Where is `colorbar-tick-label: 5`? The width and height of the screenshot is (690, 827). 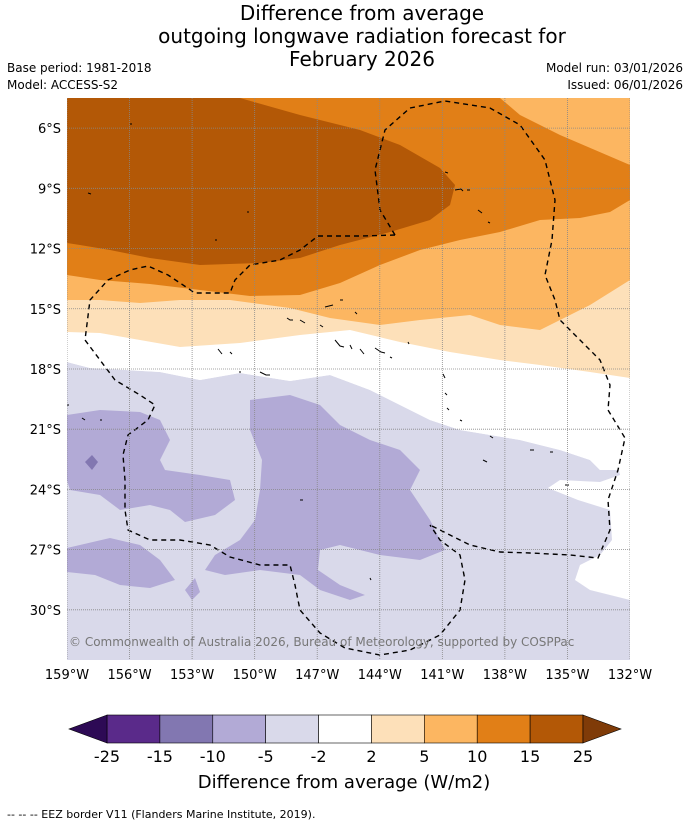 colorbar-tick-label: 5 is located at coordinates (424, 756).